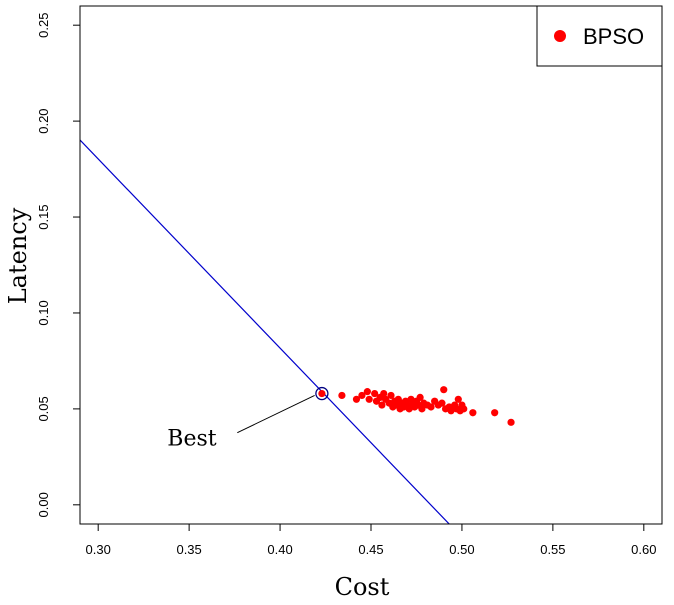 The height and width of the screenshot is (605, 674). What do you see at coordinates (552, 549) in the screenshot?
I see `x-tick-label: 0.55` at bounding box center [552, 549].